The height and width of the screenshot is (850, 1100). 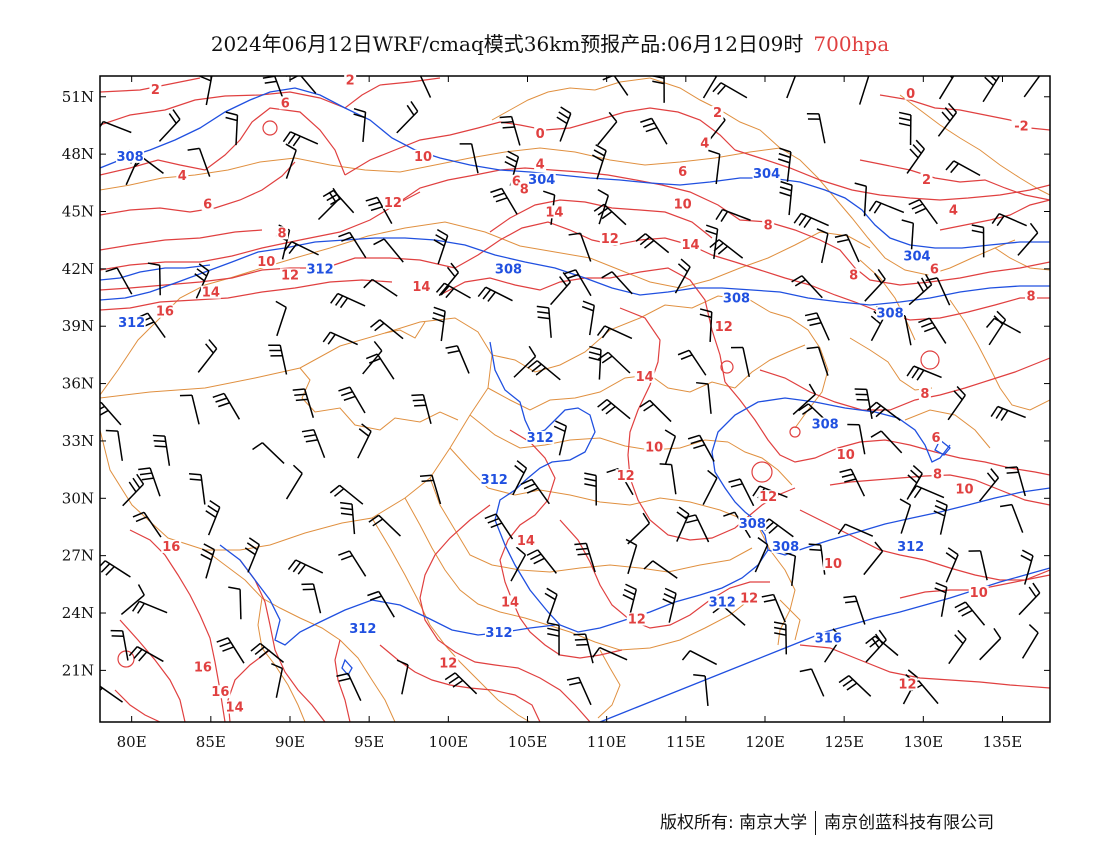 What do you see at coordinates (926, 180) in the screenshot?
I see `temperature-label: 2` at bounding box center [926, 180].